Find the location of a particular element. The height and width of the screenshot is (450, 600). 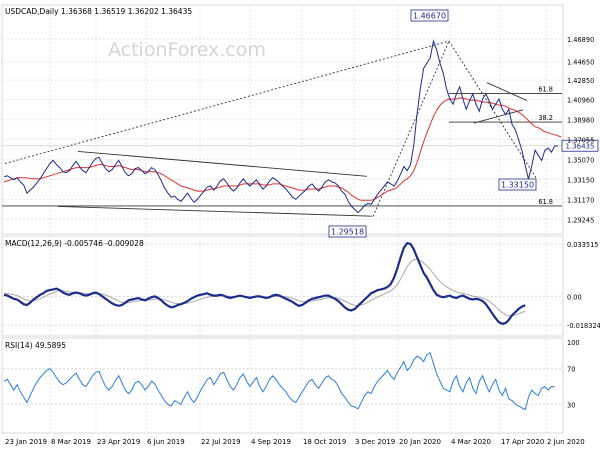

x-tick-label: 4 Sep 2019 is located at coordinates (271, 442).